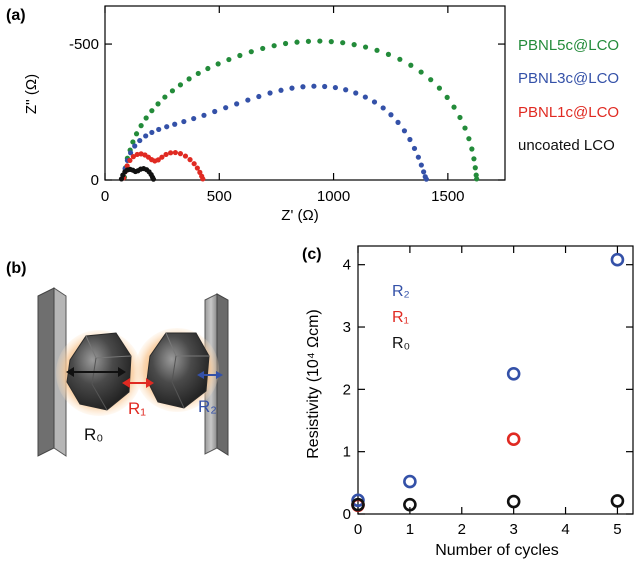 The height and width of the screenshot is (562, 639). What do you see at coordinates (347, 389) in the screenshot?
I see `y-tick-label: 2` at bounding box center [347, 389].